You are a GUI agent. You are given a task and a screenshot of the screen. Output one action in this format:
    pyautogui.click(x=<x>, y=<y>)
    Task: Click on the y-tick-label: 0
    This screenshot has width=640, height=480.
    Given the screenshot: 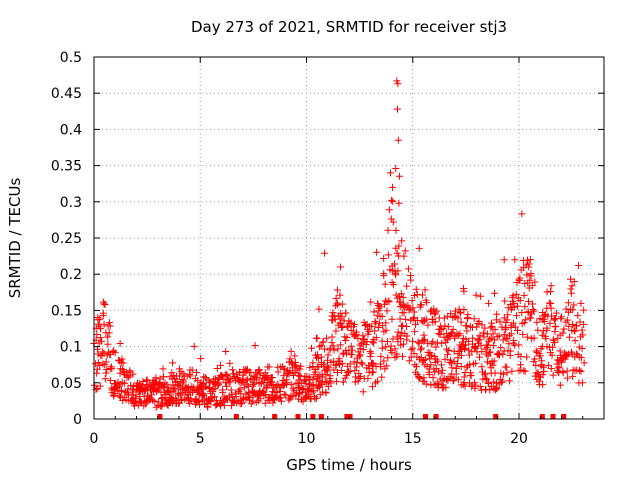 What is the action you would take?
    pyautogui.click(x=77, y=420)
    